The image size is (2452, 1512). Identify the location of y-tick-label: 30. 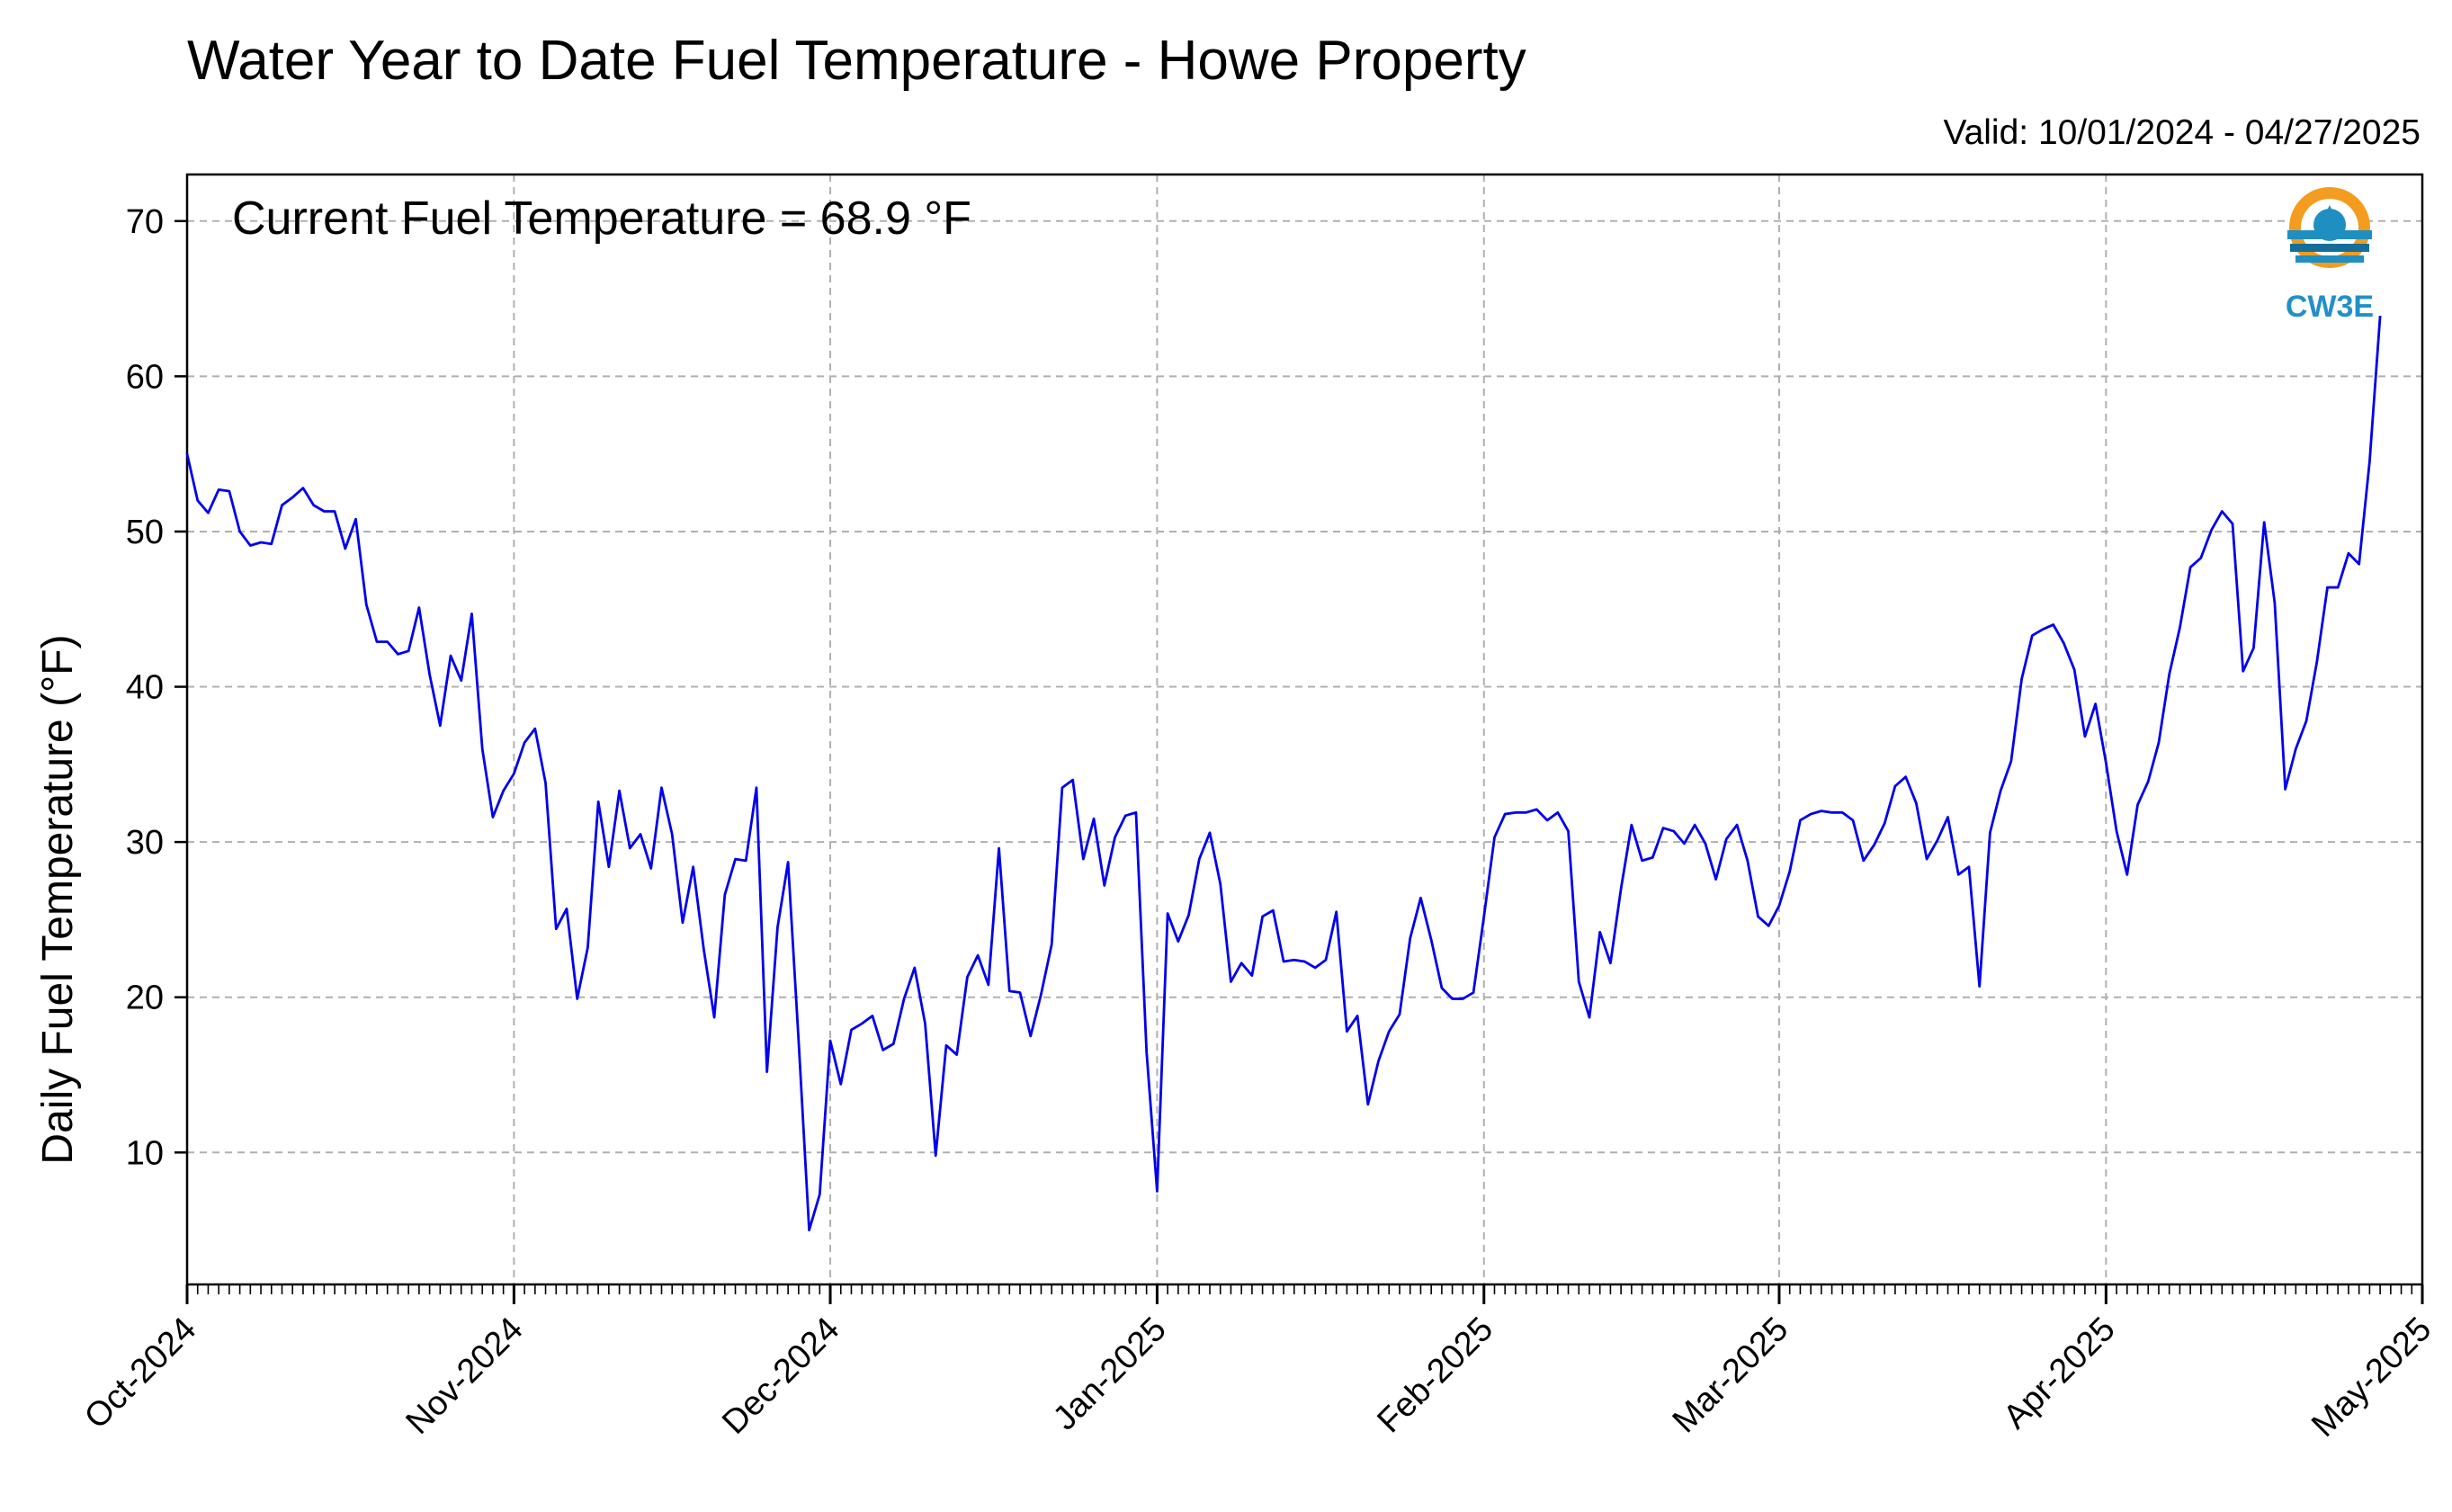
(145, 843).